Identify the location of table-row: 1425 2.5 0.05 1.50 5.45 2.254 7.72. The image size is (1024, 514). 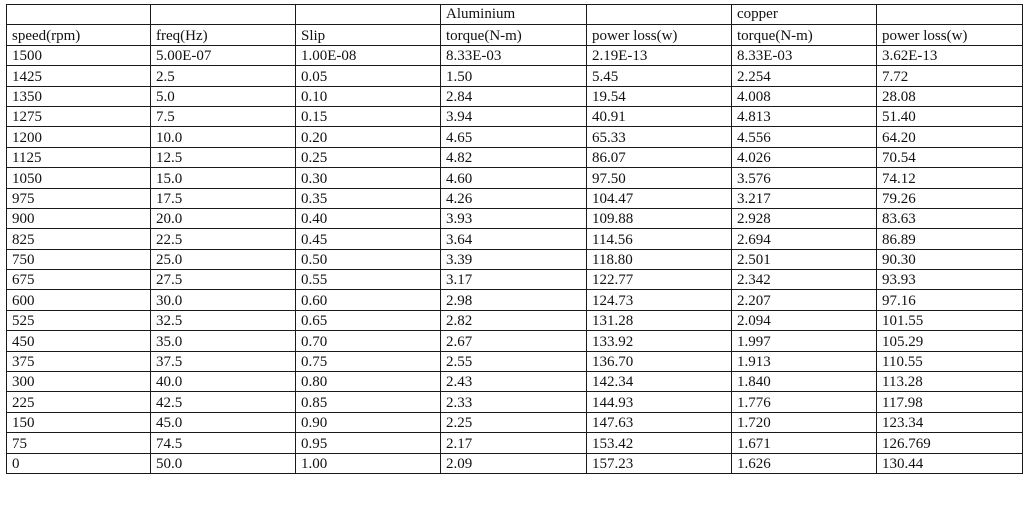
(514, 76).